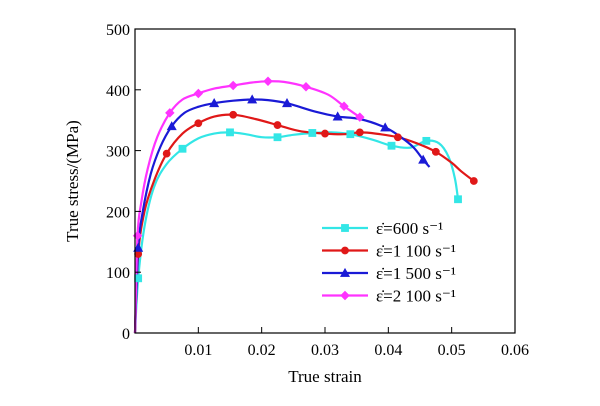 Image resolution: width=600 pixels, height=406 pixels. What do you see at coordinates (515, 350) in the screenshot?
I see `x-tick-label: 0.06` at bounding box center [515, 350].